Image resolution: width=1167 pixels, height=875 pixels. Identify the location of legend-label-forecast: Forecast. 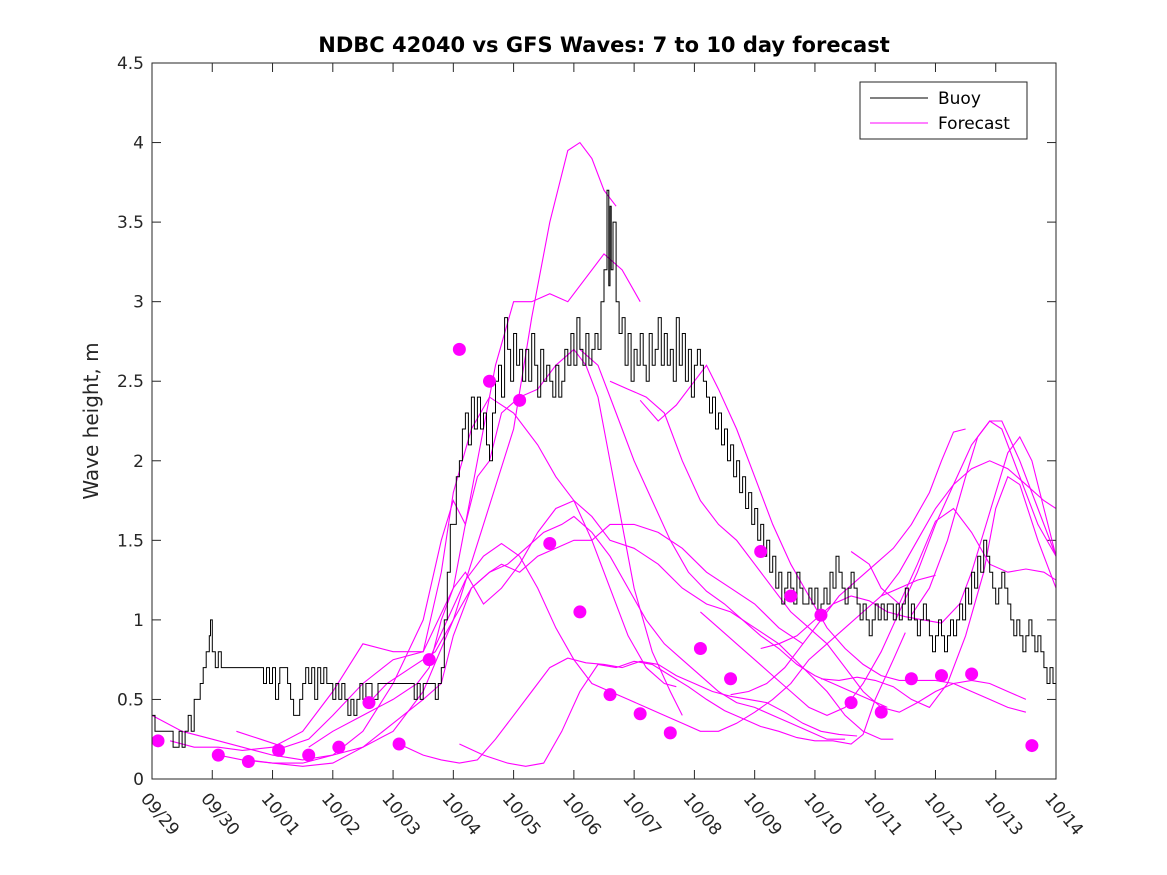
(974, 124).